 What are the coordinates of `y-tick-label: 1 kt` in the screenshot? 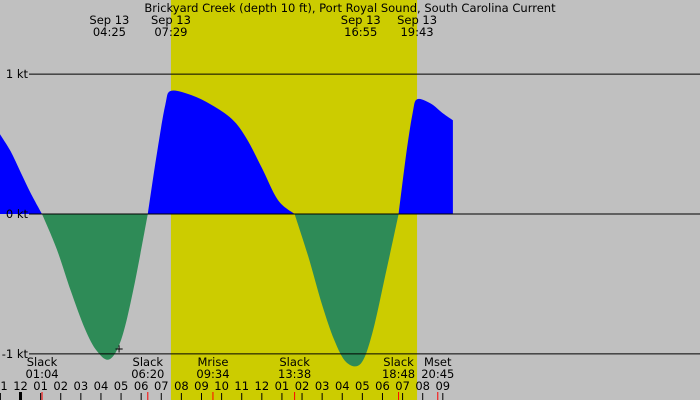 It's located at (17, 74).